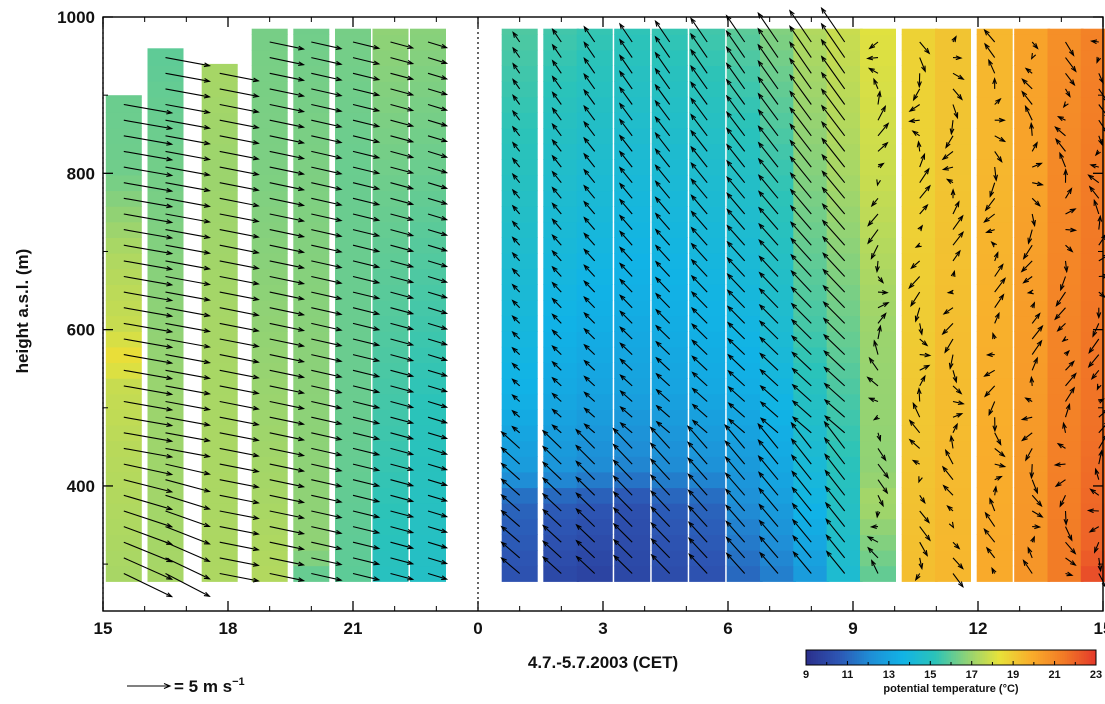 This screenshot has width=1105, height=704. What do you see at coordinates (103, 628) in the screenshot?
I see `x-tick-label: 15` at bounding box center [103, 628].